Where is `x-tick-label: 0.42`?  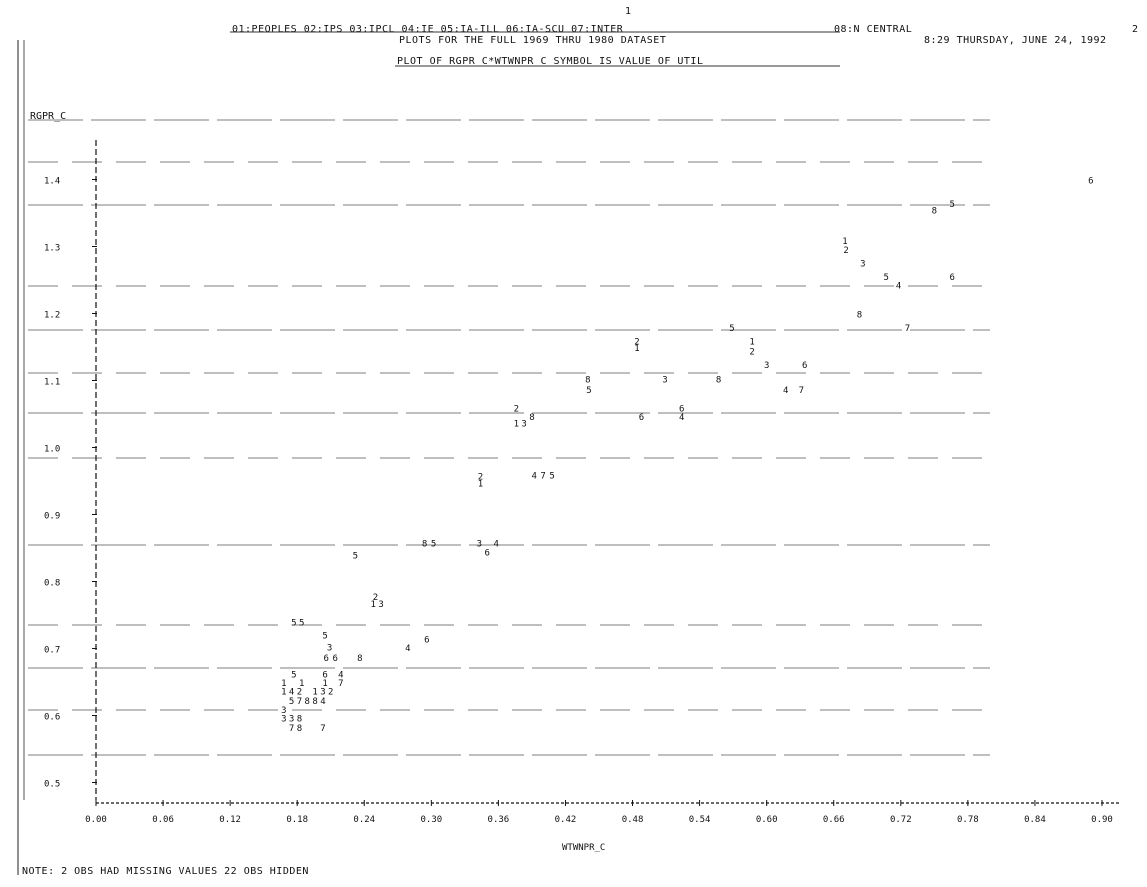 x-tick-label: 0.42 is located at coordinates (566, 820).